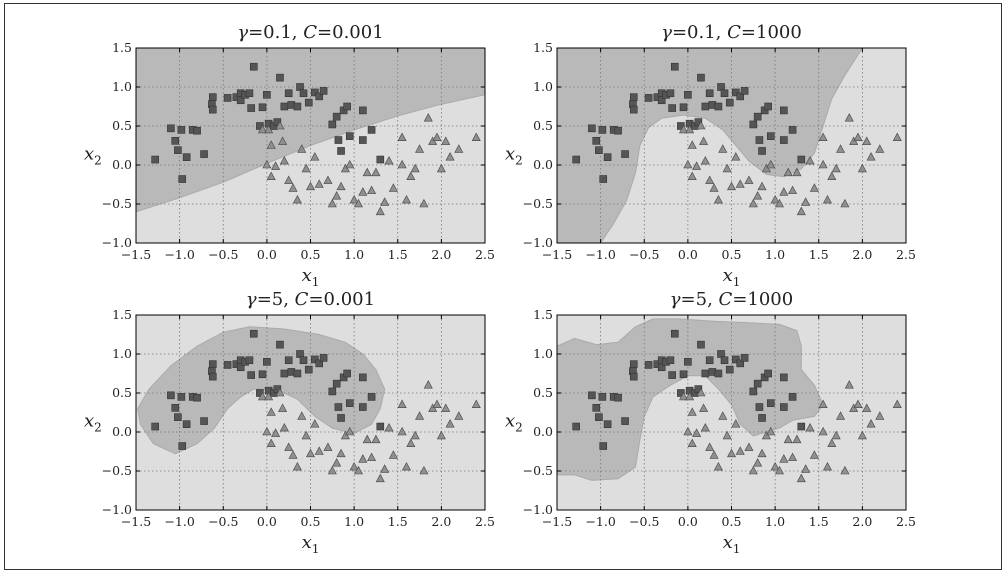 Image resolution: width=1008 pixels, height=575 pixels. Describe the element at coordinates (122, 314) in the screenshot. I see `y-tick-label: 1.5` at that location.